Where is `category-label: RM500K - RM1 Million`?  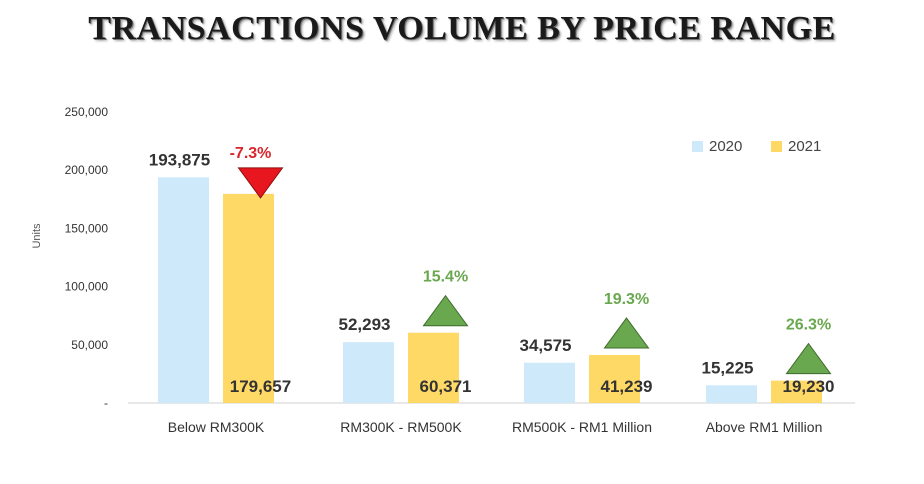
category-label: RM500K - RM1 Million is located at coordinates (582, 427).